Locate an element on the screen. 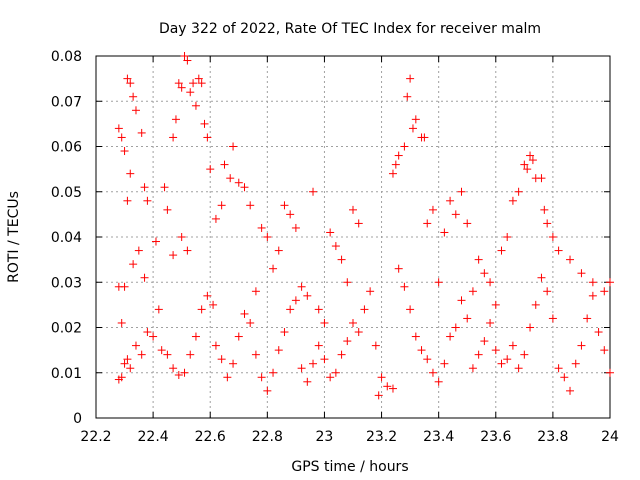 Image resolution: width=640 pixels, height=480 pixels. y-tick-label: 0.05 is located at coordinates (66, 193).